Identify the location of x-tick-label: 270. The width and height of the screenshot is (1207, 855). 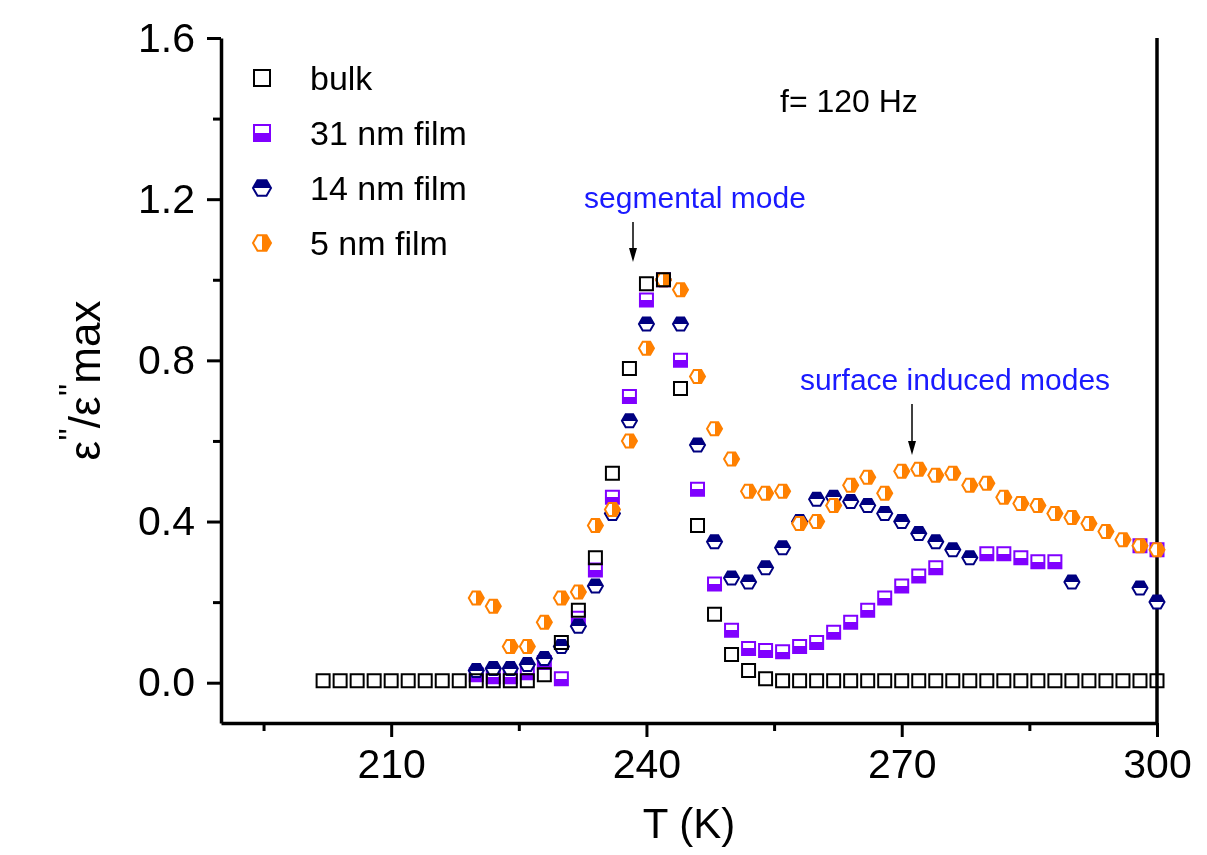
(902, 764).